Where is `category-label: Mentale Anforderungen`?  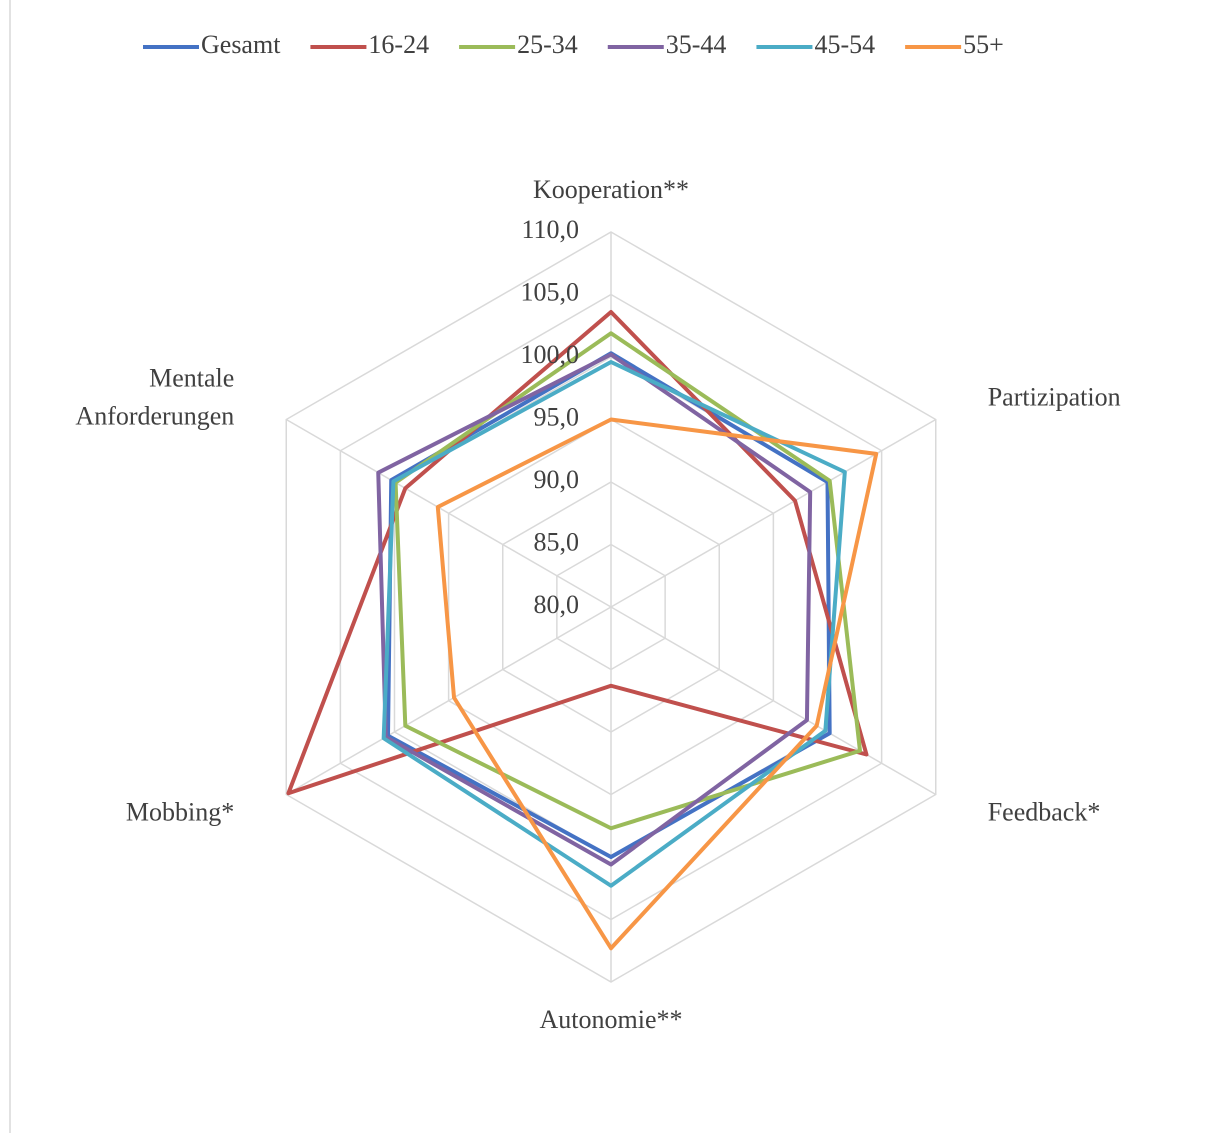
category-label: Mentale Anforderungen is located at coordinates (154, 396).